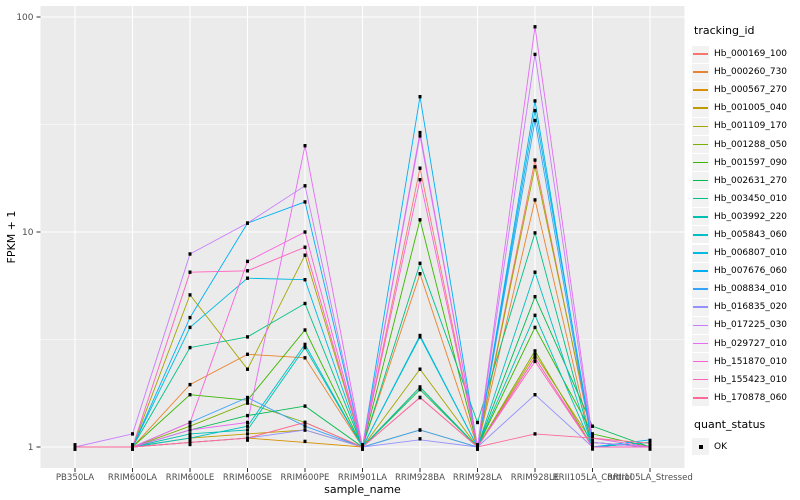  What do you see at coordinates (75, 478) in the screenshot?
I see `x-tick-label: PB350LA` at bounding box center [75, 478].